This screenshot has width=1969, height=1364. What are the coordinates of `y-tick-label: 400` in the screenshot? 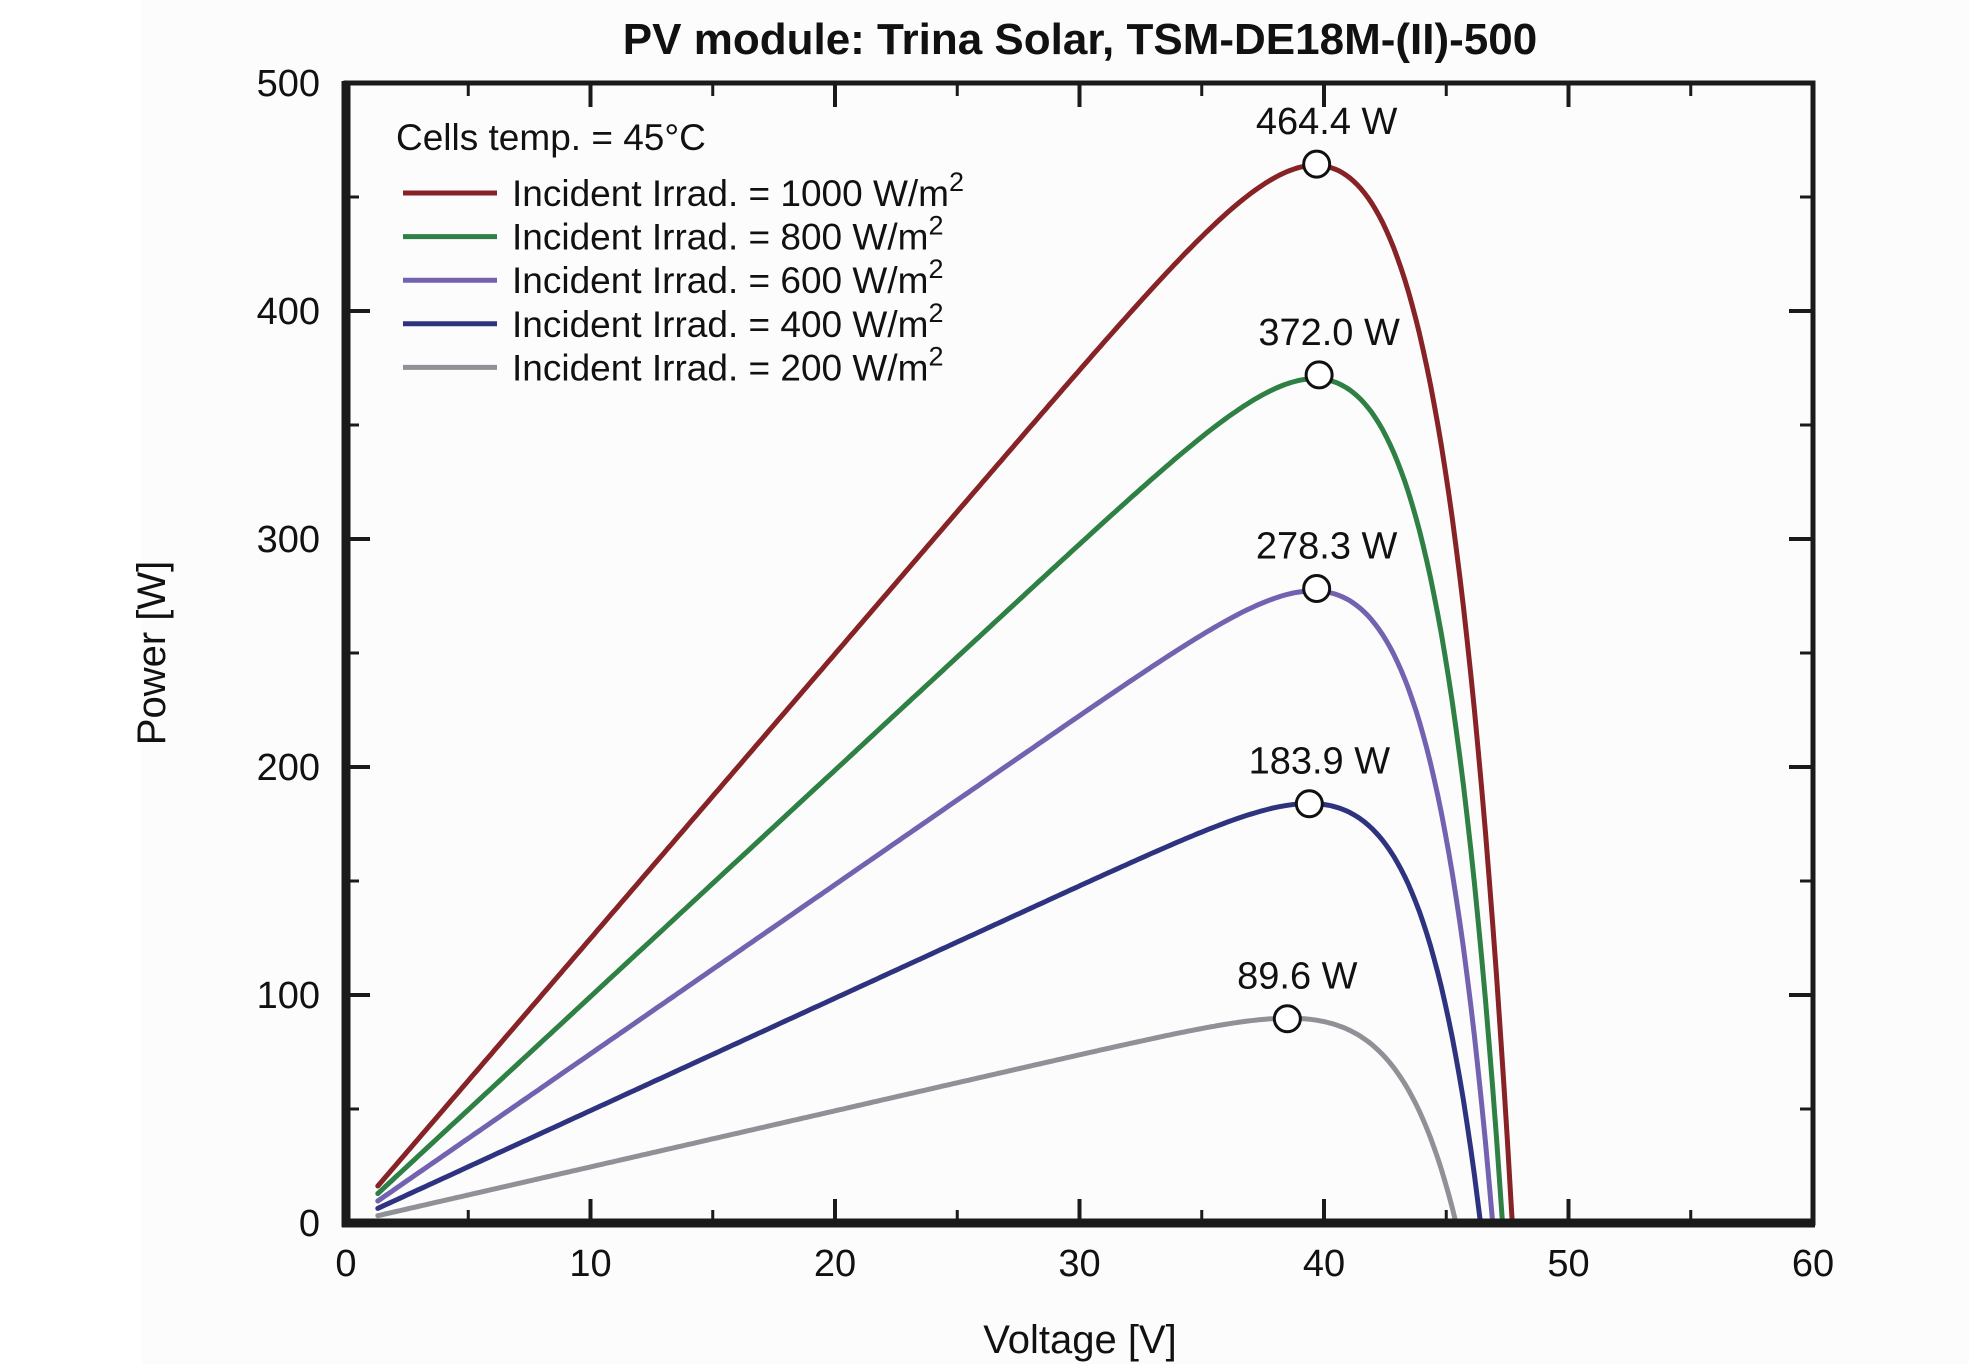 It's located at (288, 312).